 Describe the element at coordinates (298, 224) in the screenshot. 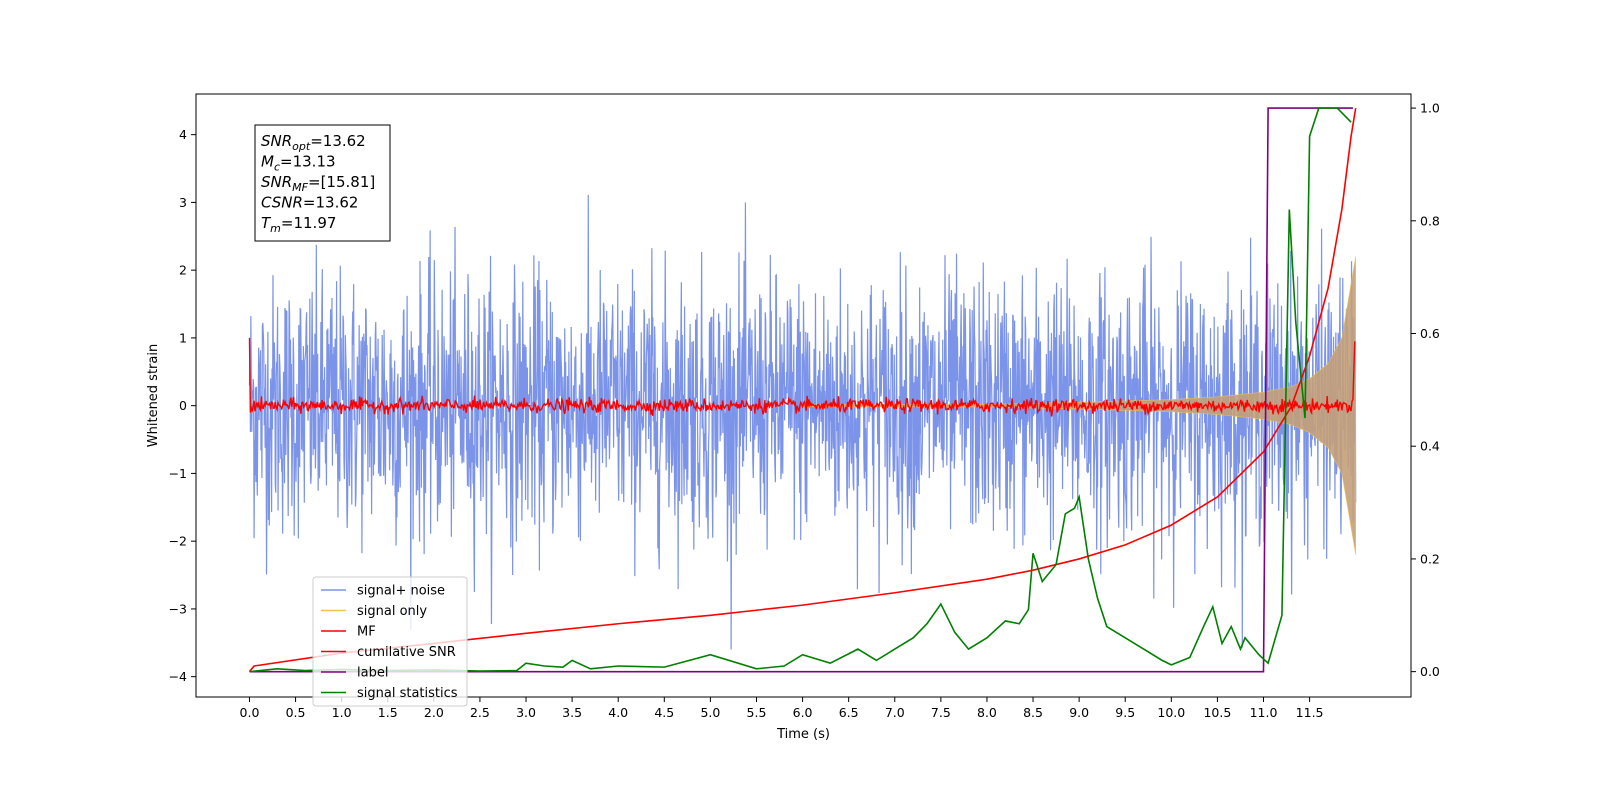

I see `stats-line: Tm=11.97` at that location.